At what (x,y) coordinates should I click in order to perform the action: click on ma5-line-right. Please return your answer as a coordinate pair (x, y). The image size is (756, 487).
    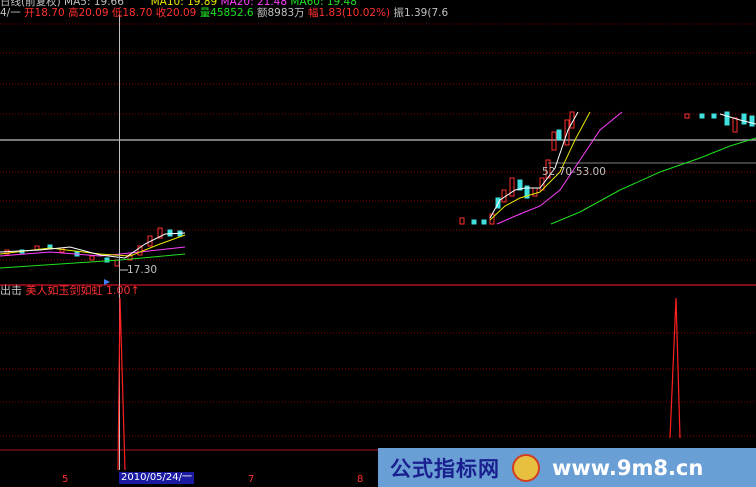
    Looking at the image, I should click on (534, 165).